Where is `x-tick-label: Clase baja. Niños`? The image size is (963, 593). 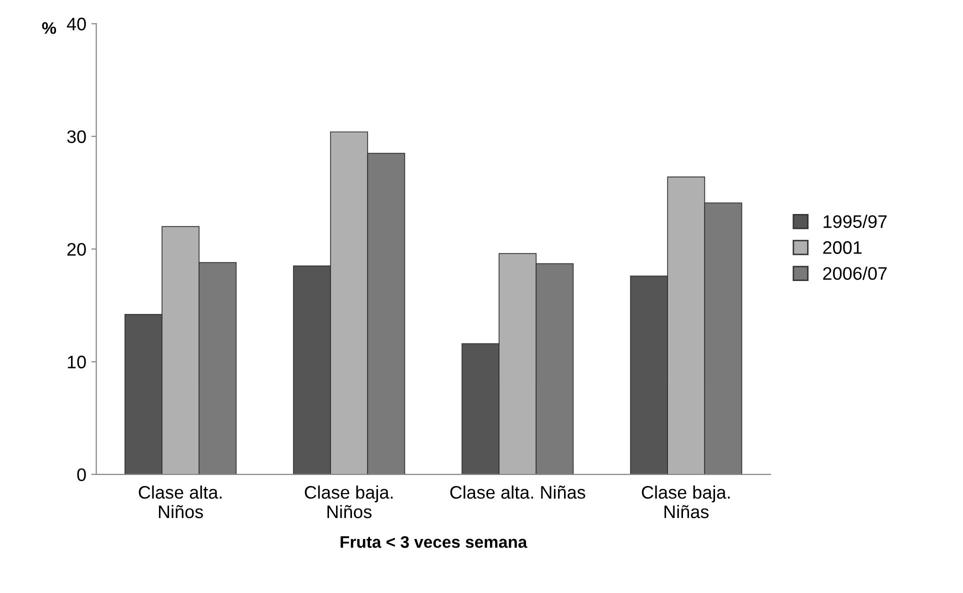 x-tick-label: Clase baja. Niños is located at coordinates (348, 502).